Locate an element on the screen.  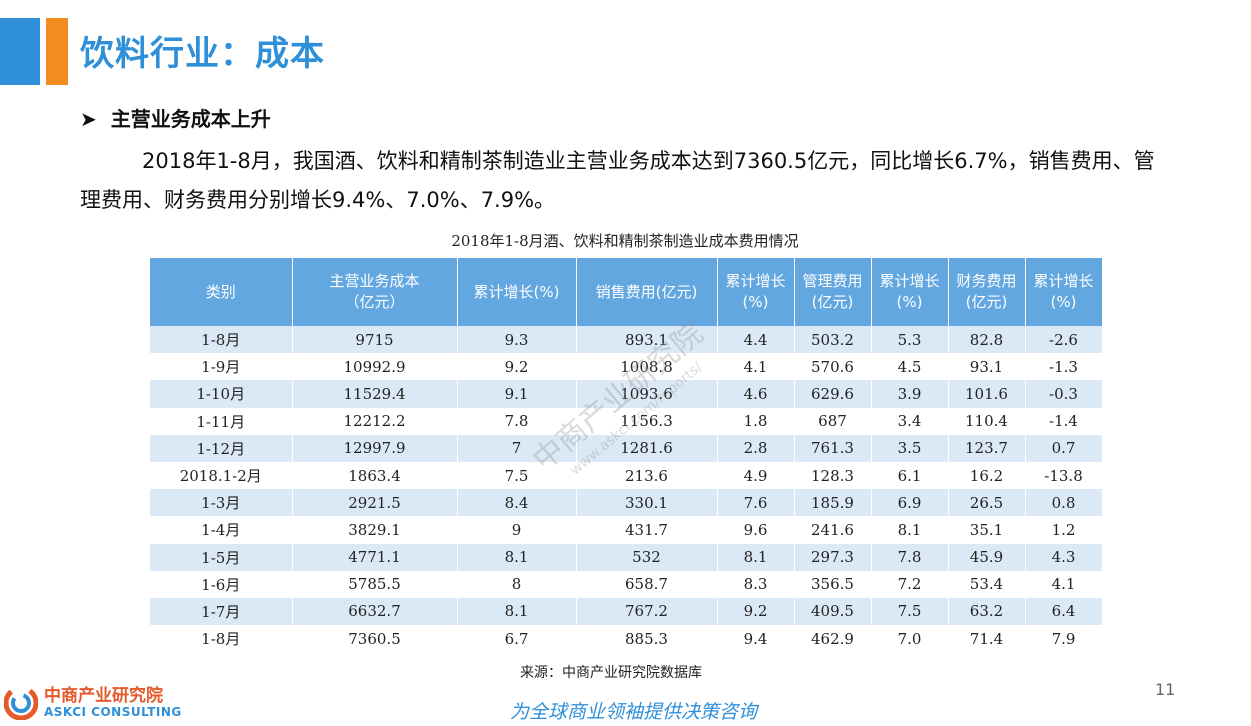
table-cell: 1.2 is located at coordinates (1064, 530).